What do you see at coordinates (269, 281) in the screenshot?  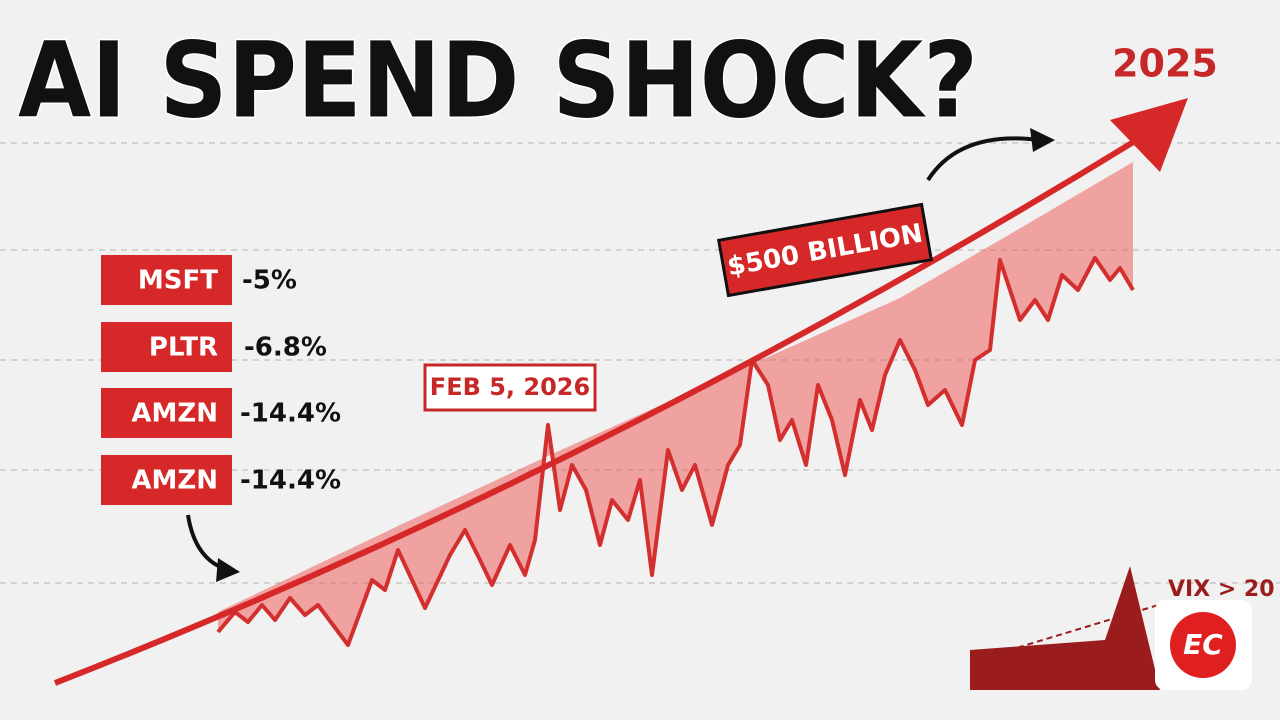 I see `ticker-change: -5%` at bounding box center [269, 281].